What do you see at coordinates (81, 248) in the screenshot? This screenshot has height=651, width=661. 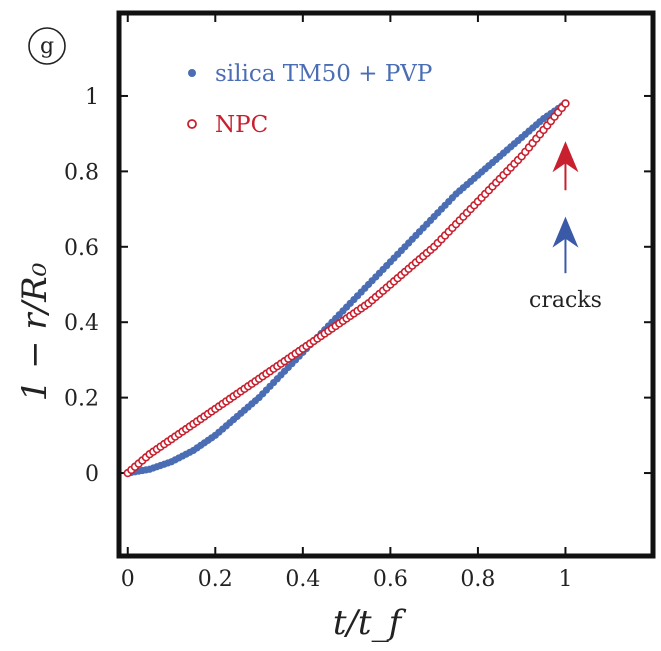 I see `y-tick-label: 0.6` at bounding box center [81, 248].